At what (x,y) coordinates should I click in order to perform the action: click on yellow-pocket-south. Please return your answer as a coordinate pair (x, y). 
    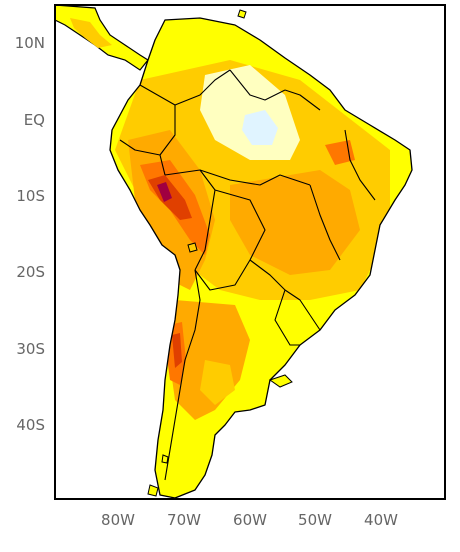
    Looking at the image, I should click on (217, 382).